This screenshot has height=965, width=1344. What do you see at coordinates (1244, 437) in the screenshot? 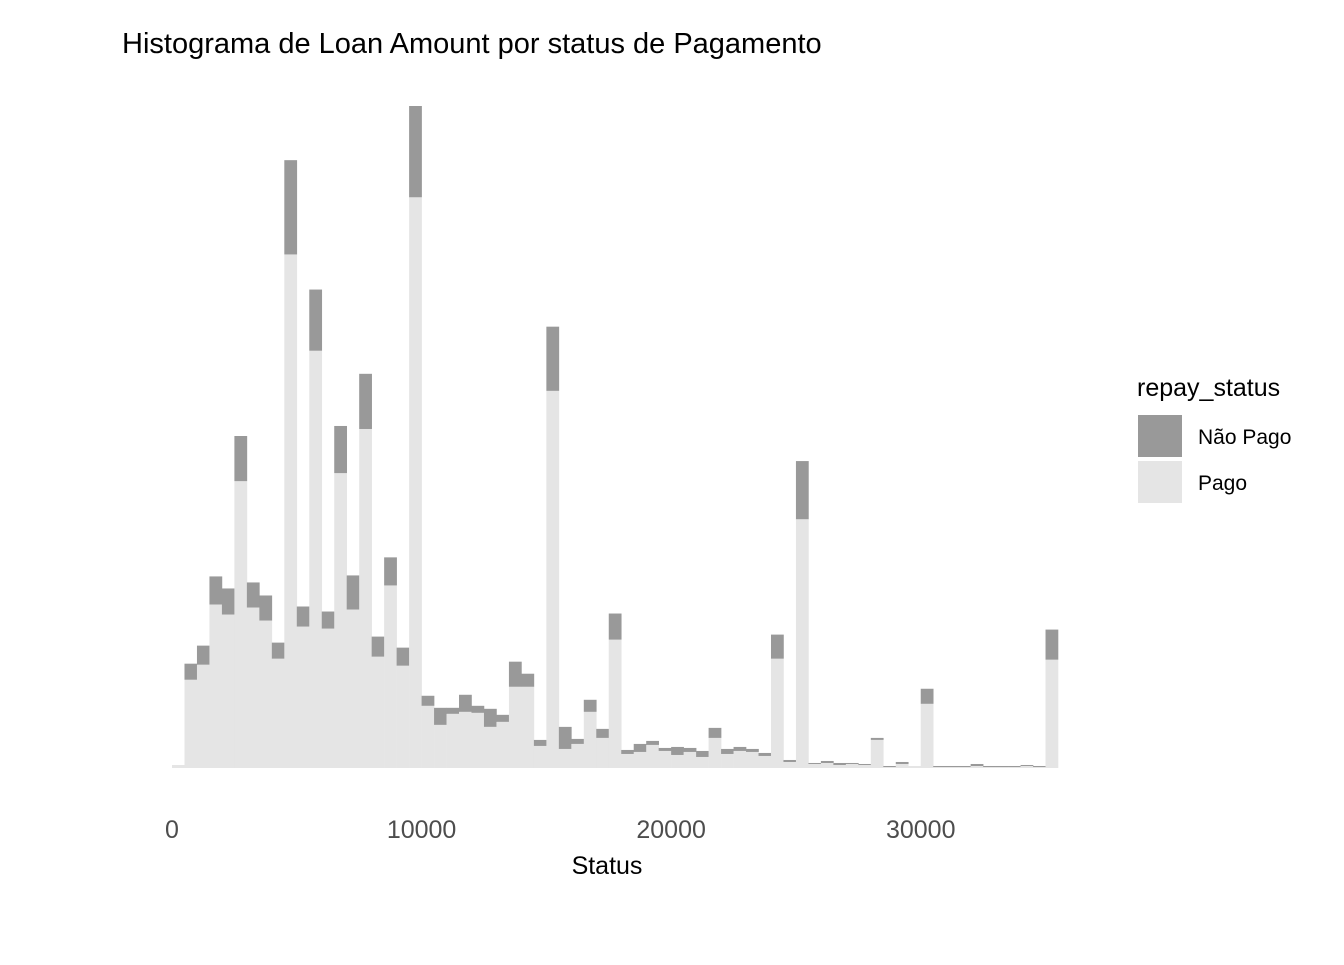
I see `legend-label: Não Pago` at bounding box center [1244, 437].